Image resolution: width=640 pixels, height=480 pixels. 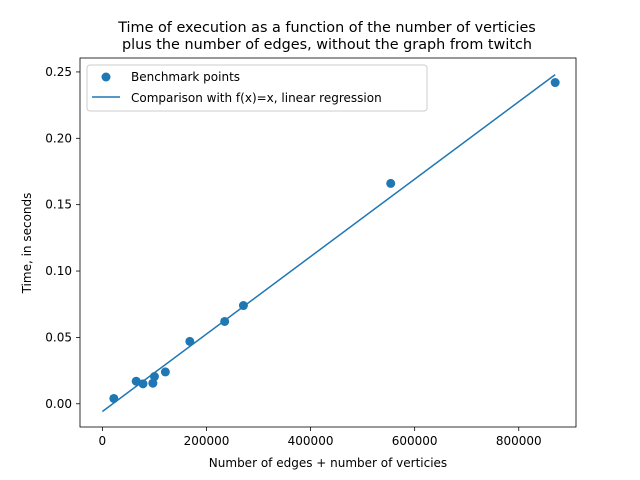 What do you see at coordinates (58, 205) in the screenshot?
I see `y-tick-label: 0.15` at bounding box center [58, 205].